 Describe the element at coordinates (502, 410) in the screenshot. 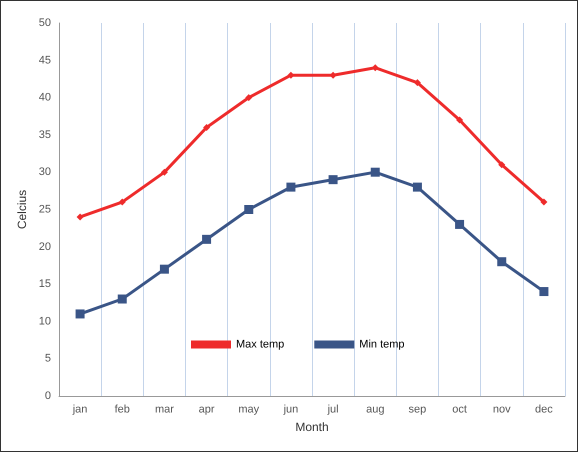

I see `x-tick-label: nov` at that location.